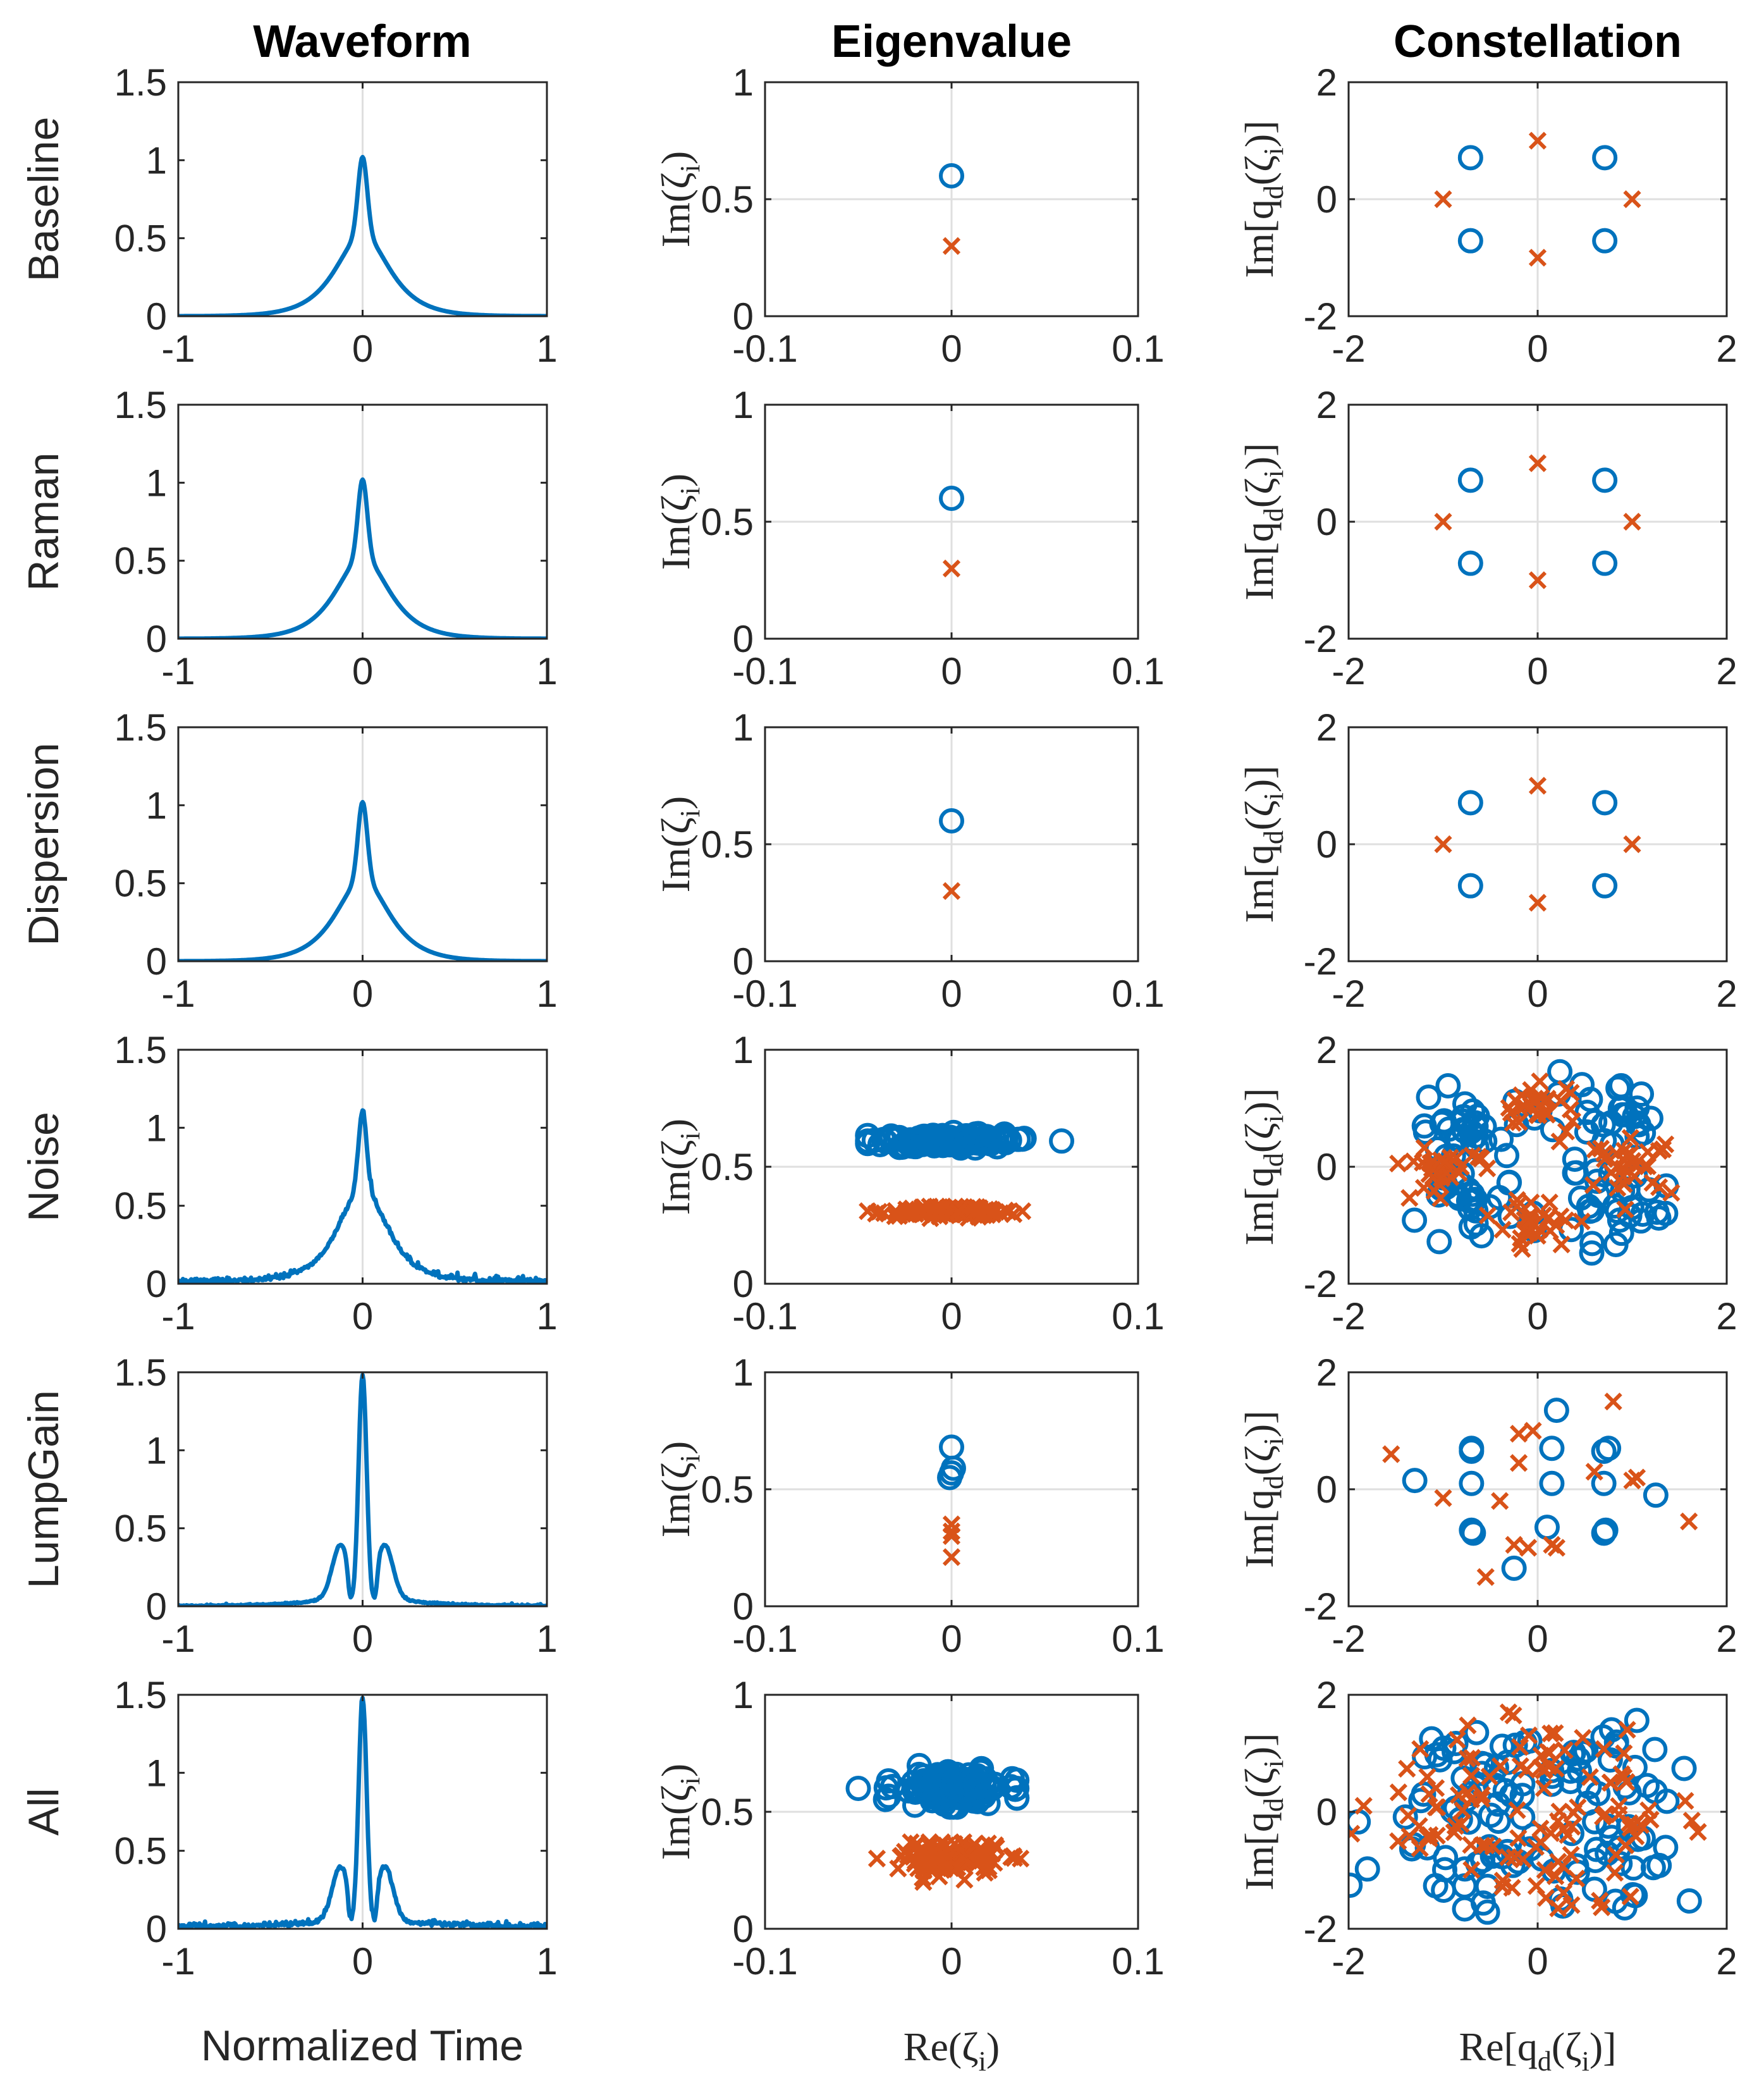  I want to click on y-tick-label: -2, so click(1320, 1607).